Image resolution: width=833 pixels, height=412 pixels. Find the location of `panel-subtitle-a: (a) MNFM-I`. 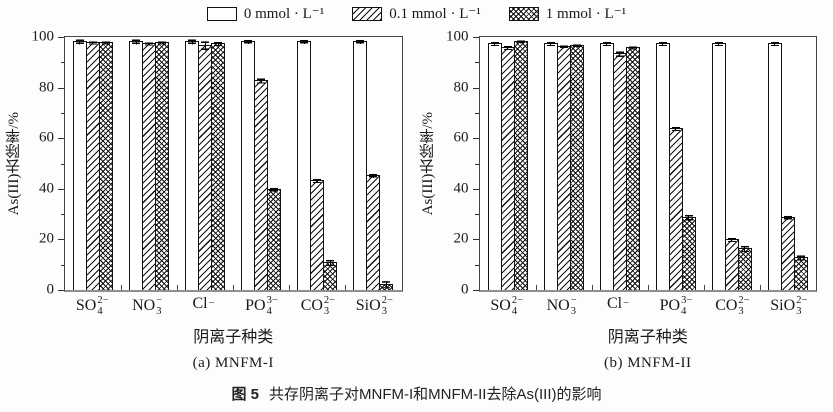

panel-subtitle-a: (a) MNFM-I is located at coordinates (233, 363).